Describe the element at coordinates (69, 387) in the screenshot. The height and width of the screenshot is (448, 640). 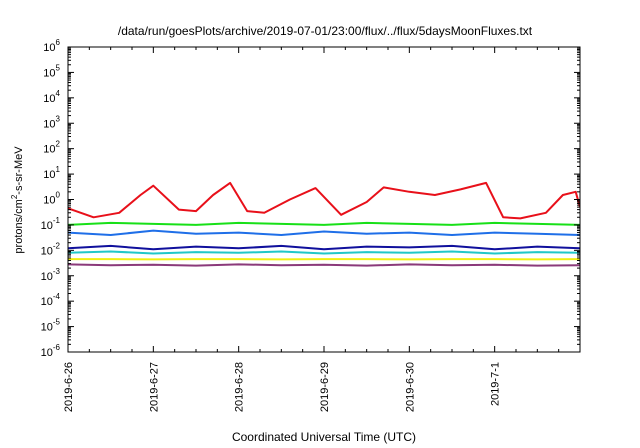
I see `x-tick-label: 2019-6-26` at that location.